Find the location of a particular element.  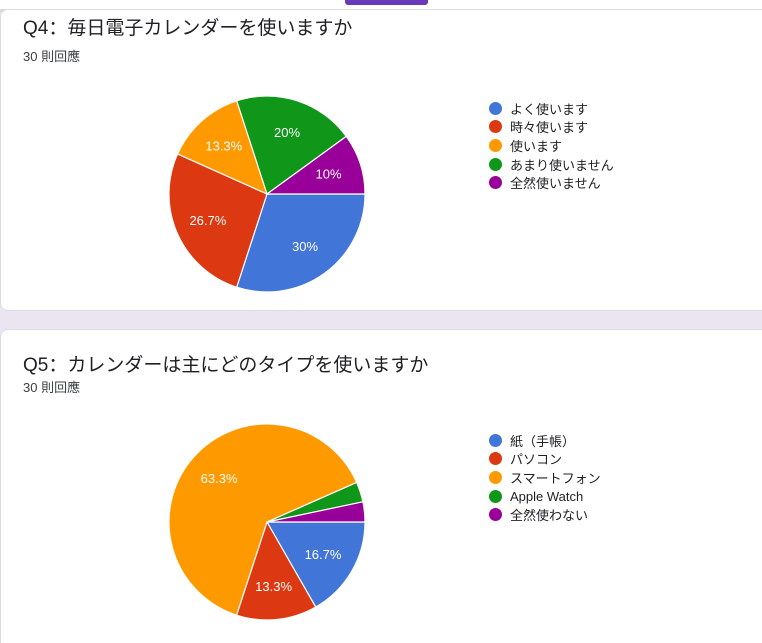

legend-label: 時々使います is located at coordinates (549, 128).